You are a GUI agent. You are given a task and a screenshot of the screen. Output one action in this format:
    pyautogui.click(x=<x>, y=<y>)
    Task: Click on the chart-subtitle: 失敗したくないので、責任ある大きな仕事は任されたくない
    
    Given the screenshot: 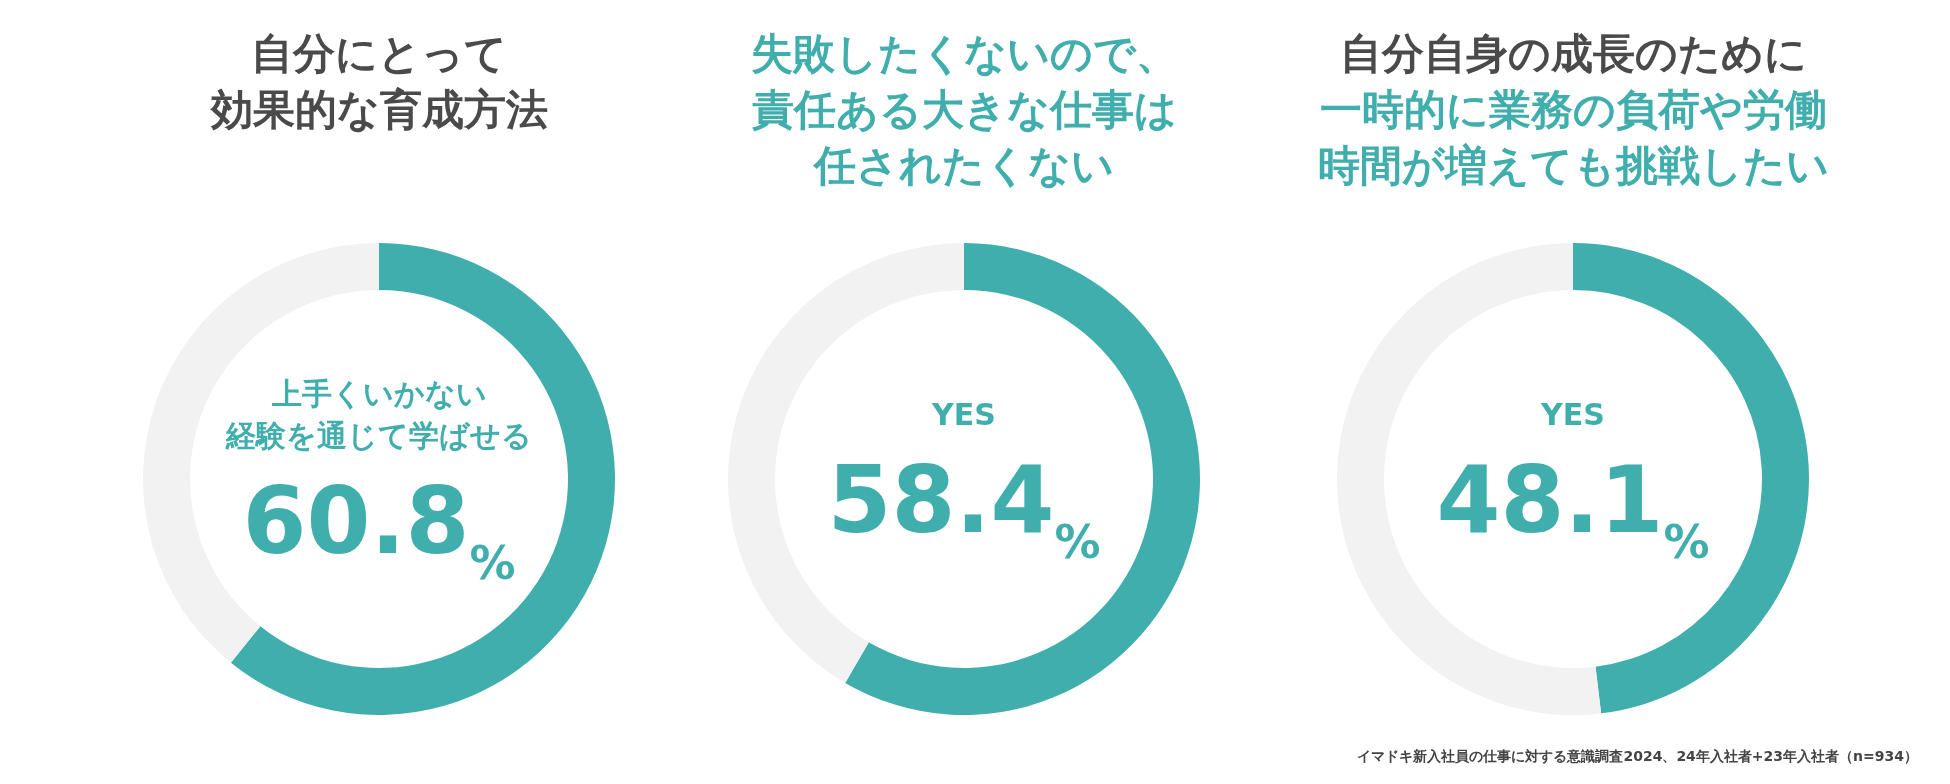 What is the action you would take?
    pyautogui.click(x=964, y=109)
    